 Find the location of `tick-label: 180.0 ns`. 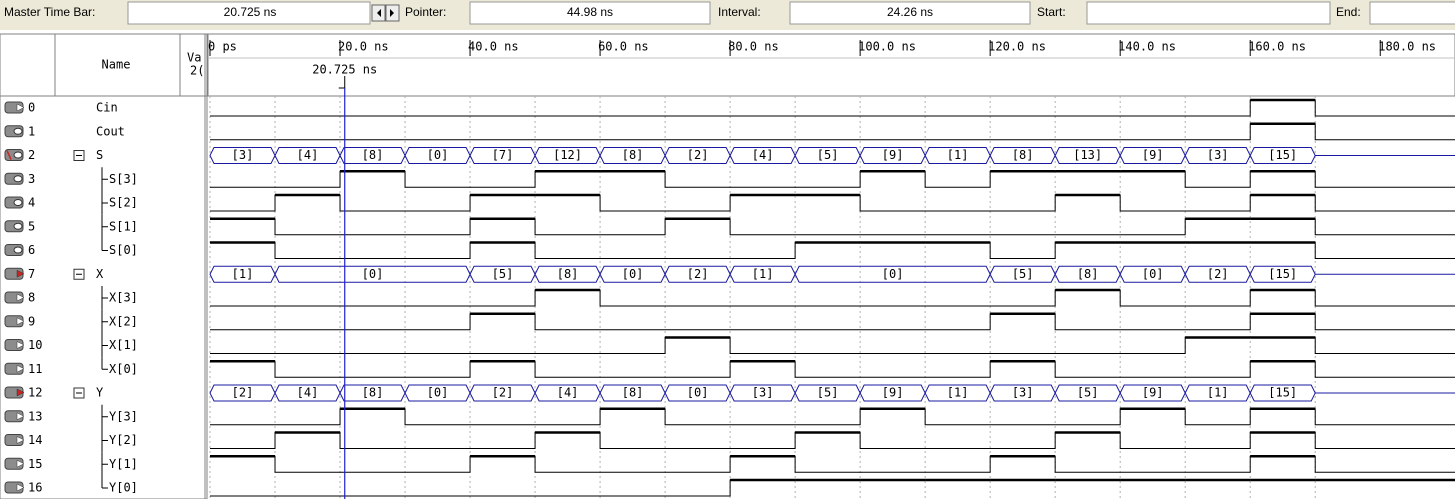

tick-label: 180.0 ns is located at coordinates (1407, 47).